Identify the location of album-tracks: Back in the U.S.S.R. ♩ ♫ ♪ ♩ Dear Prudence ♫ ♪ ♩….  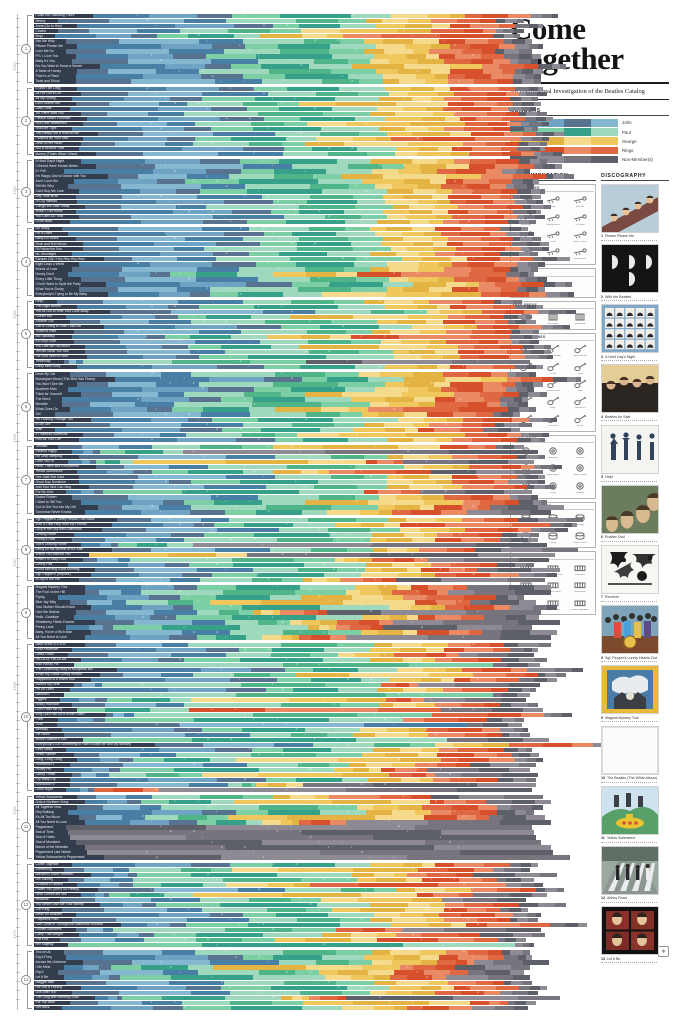
(327, 717).